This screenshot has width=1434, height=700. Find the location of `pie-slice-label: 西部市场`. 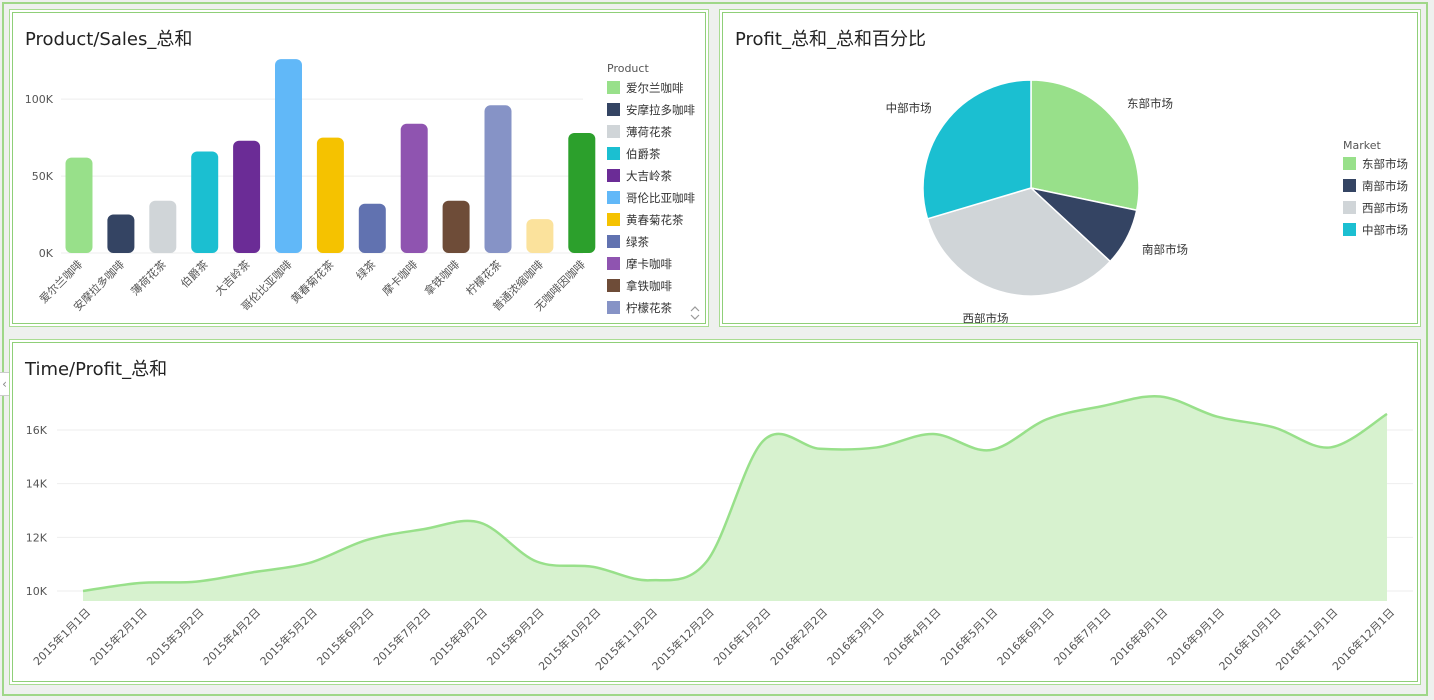

pie-slice-label: 西部市场 is located at coordinates (986, 317).